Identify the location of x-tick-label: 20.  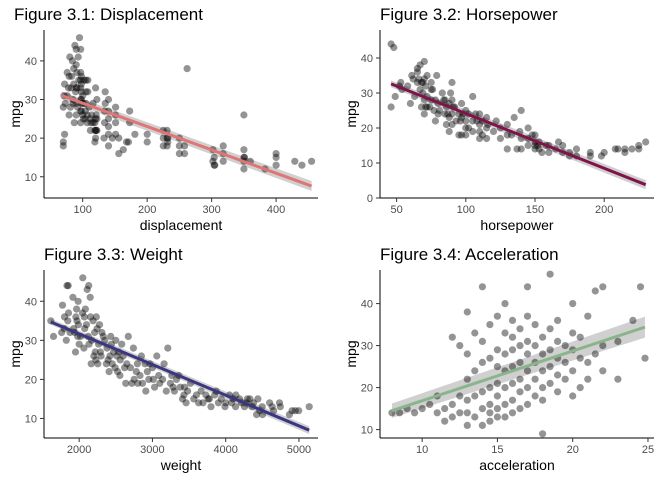
(573, 450).